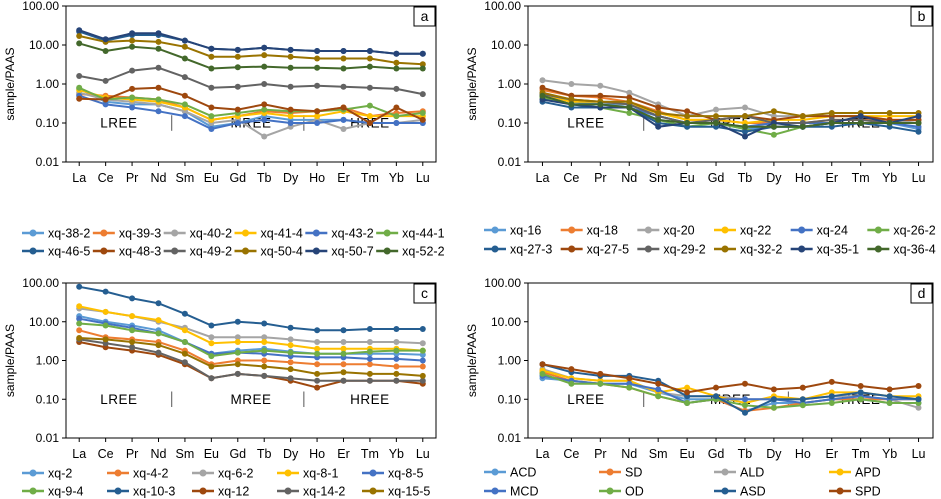 This screenshot has width=941, height=499. Describe the element at coordinates (40, 283) in the screenshot. I see `y-tick-label: 100.00` at that location.